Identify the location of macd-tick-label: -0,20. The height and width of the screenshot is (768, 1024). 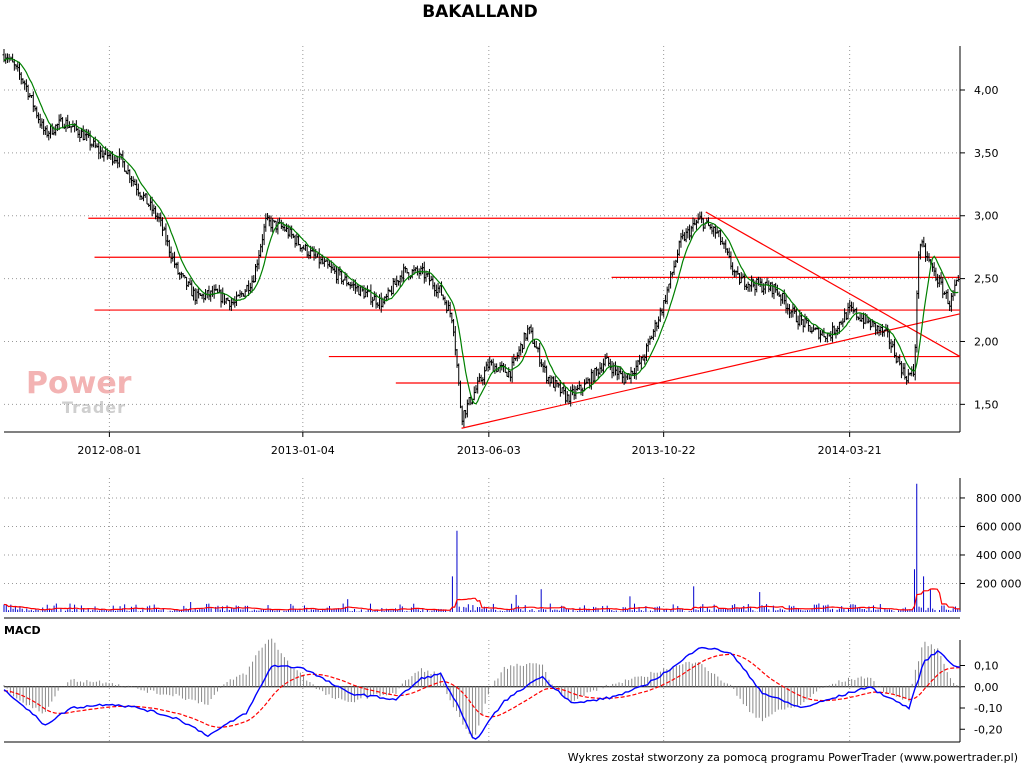
(988, 729).